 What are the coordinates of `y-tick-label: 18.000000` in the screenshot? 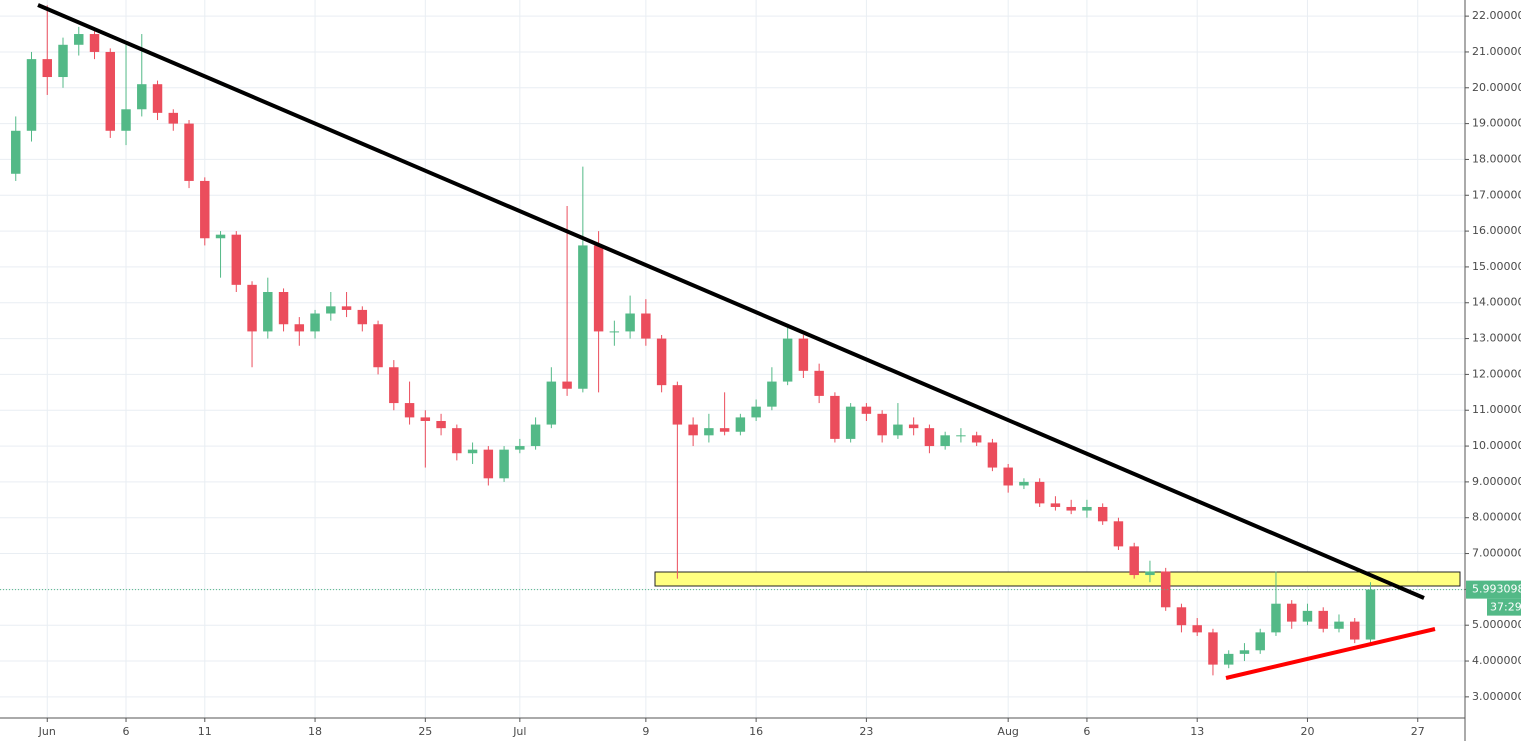 It's located at (1496, 158).